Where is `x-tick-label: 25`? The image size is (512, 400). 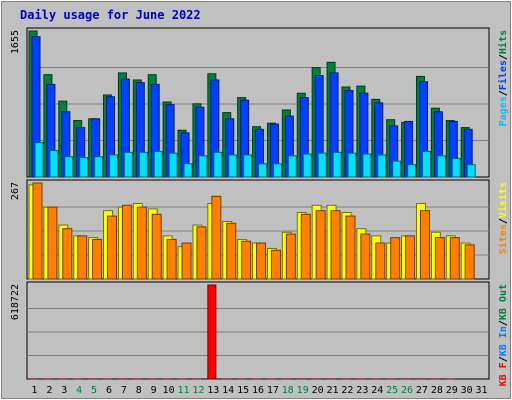 x-tick-label: 25 is located at coordinates (392, 390).